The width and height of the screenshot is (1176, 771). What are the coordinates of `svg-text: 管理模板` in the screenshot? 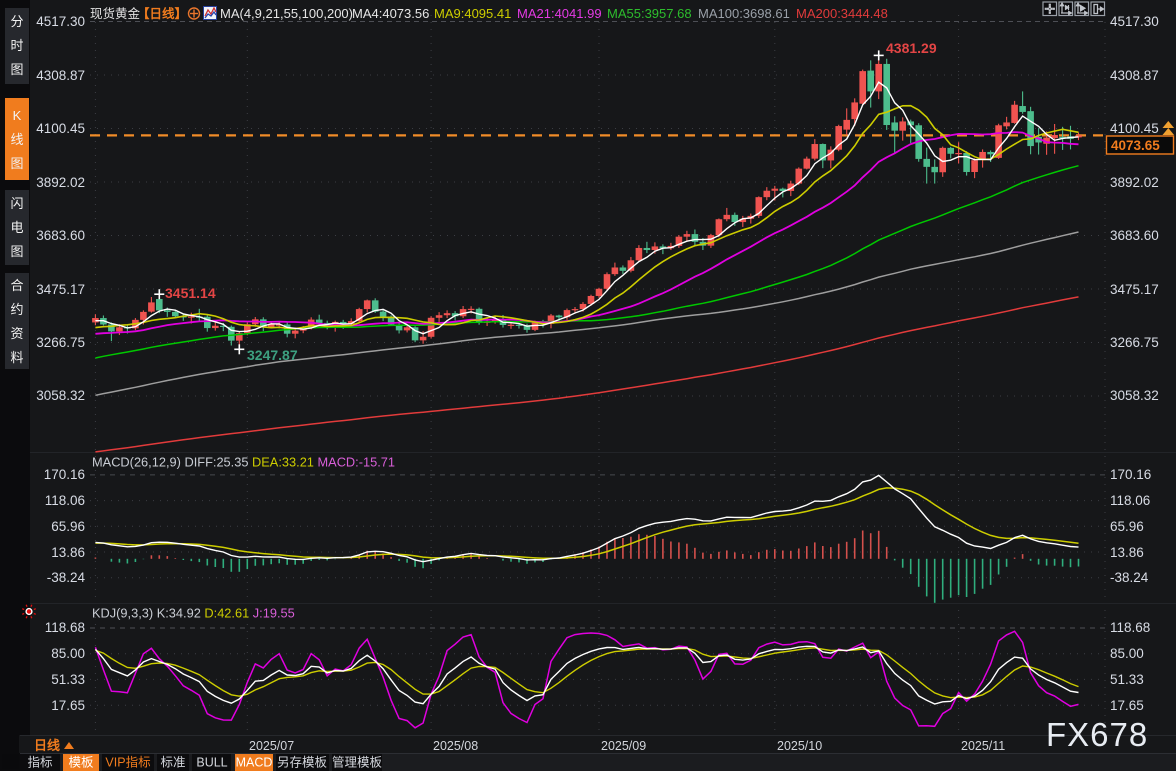 It's located at (357, 762).